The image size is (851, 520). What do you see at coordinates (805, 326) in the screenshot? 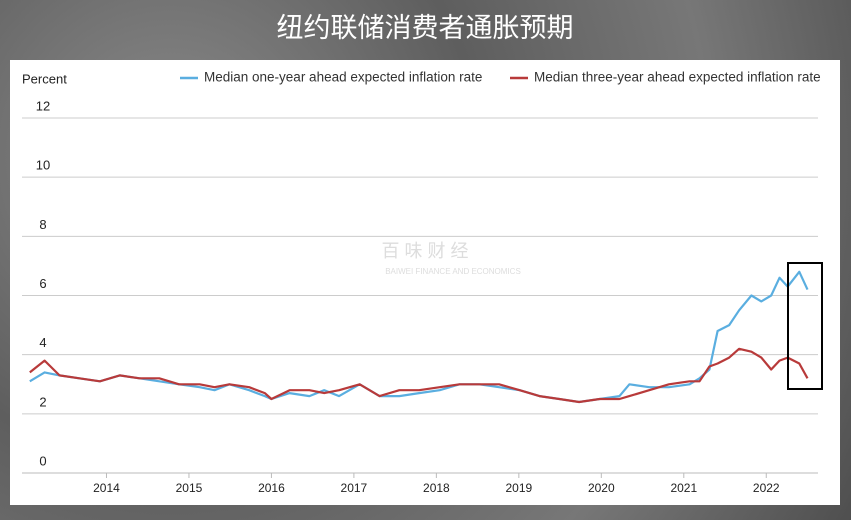
I see `highlight-box` at bounding box center [805, 326].